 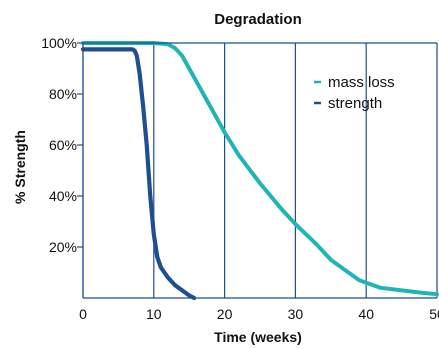 What do you see at coordinates (154, 314) in the screenshot?
I see `x-tick-label-10: 10` at bounding box center [154, 314].